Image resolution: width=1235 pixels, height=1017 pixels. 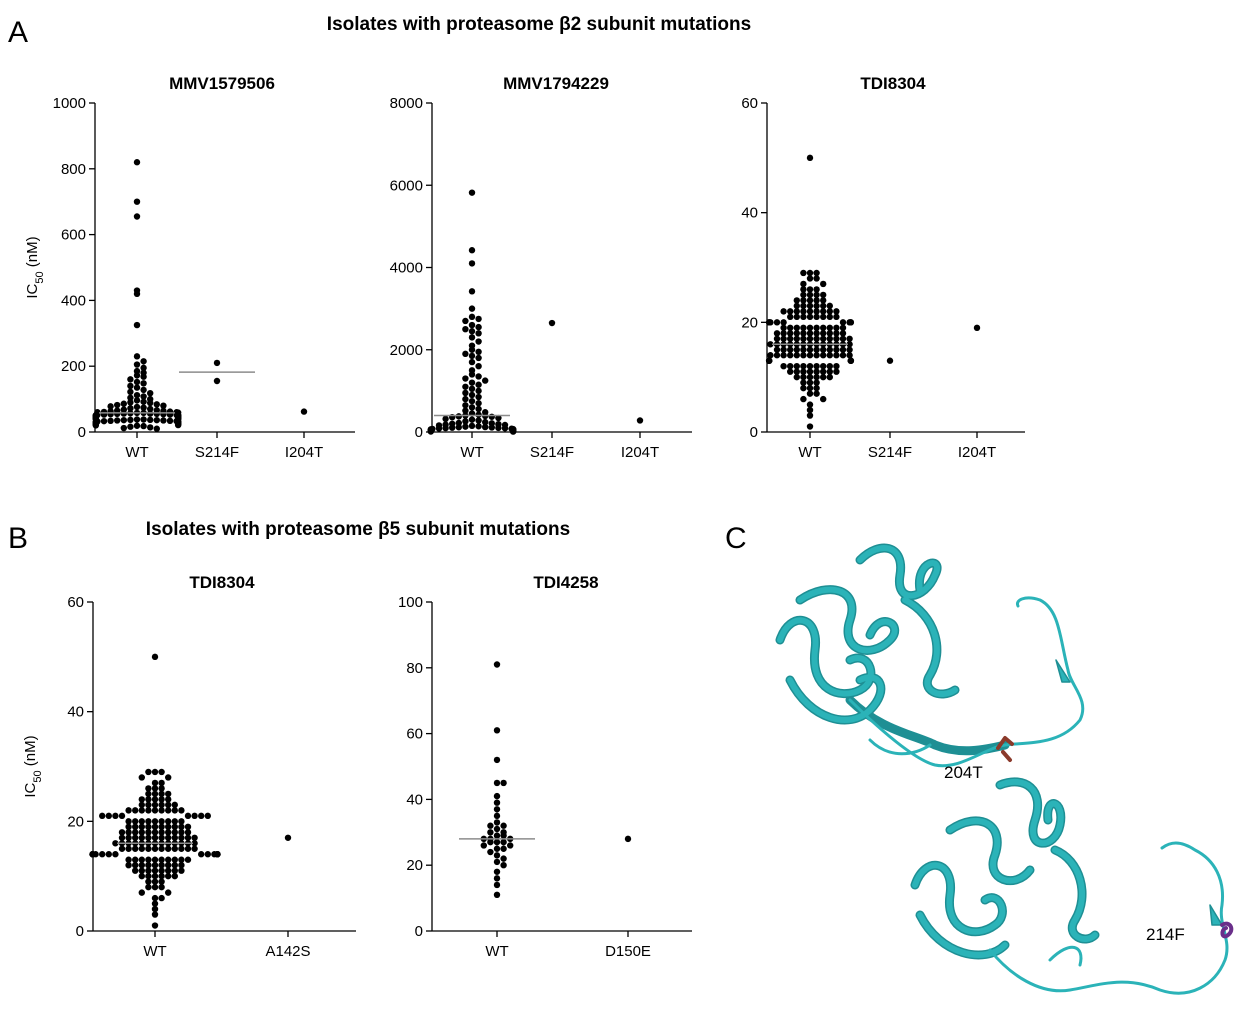 What do you see at coordinates (18, 538) in the screenshot?
I see `panel-letter-b: B` at bounding box center [18, 538].